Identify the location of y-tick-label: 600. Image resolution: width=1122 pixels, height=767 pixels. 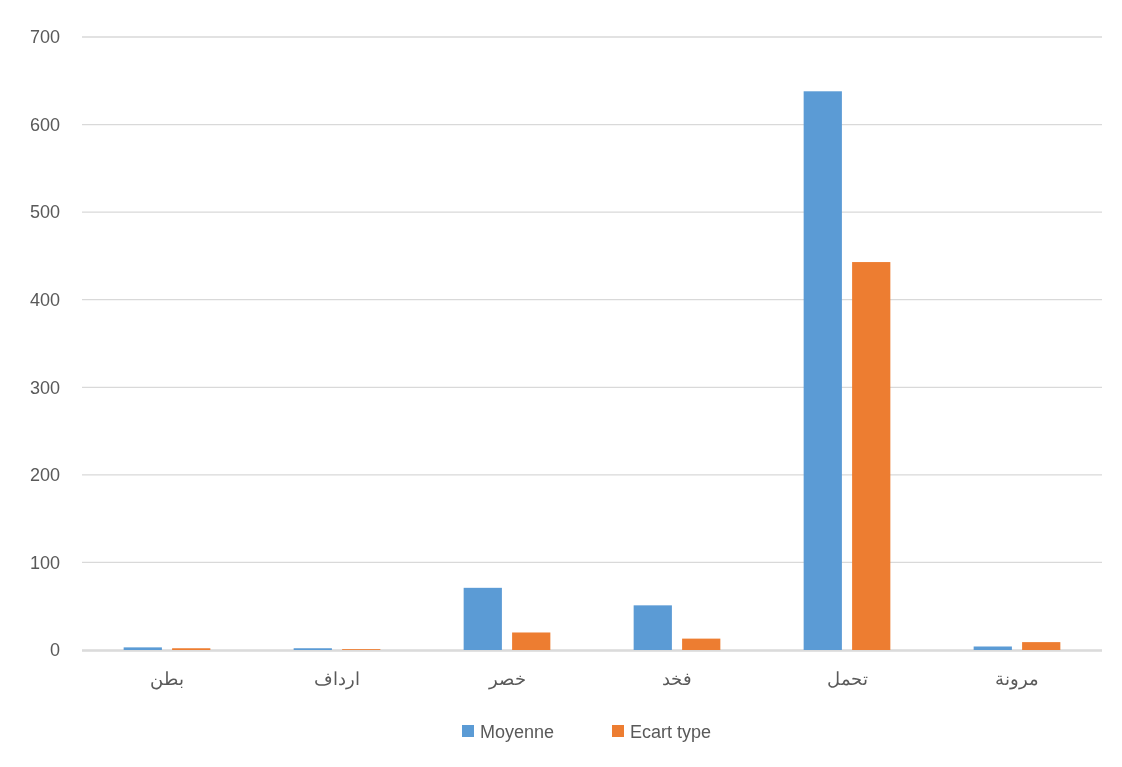
(44, 124).